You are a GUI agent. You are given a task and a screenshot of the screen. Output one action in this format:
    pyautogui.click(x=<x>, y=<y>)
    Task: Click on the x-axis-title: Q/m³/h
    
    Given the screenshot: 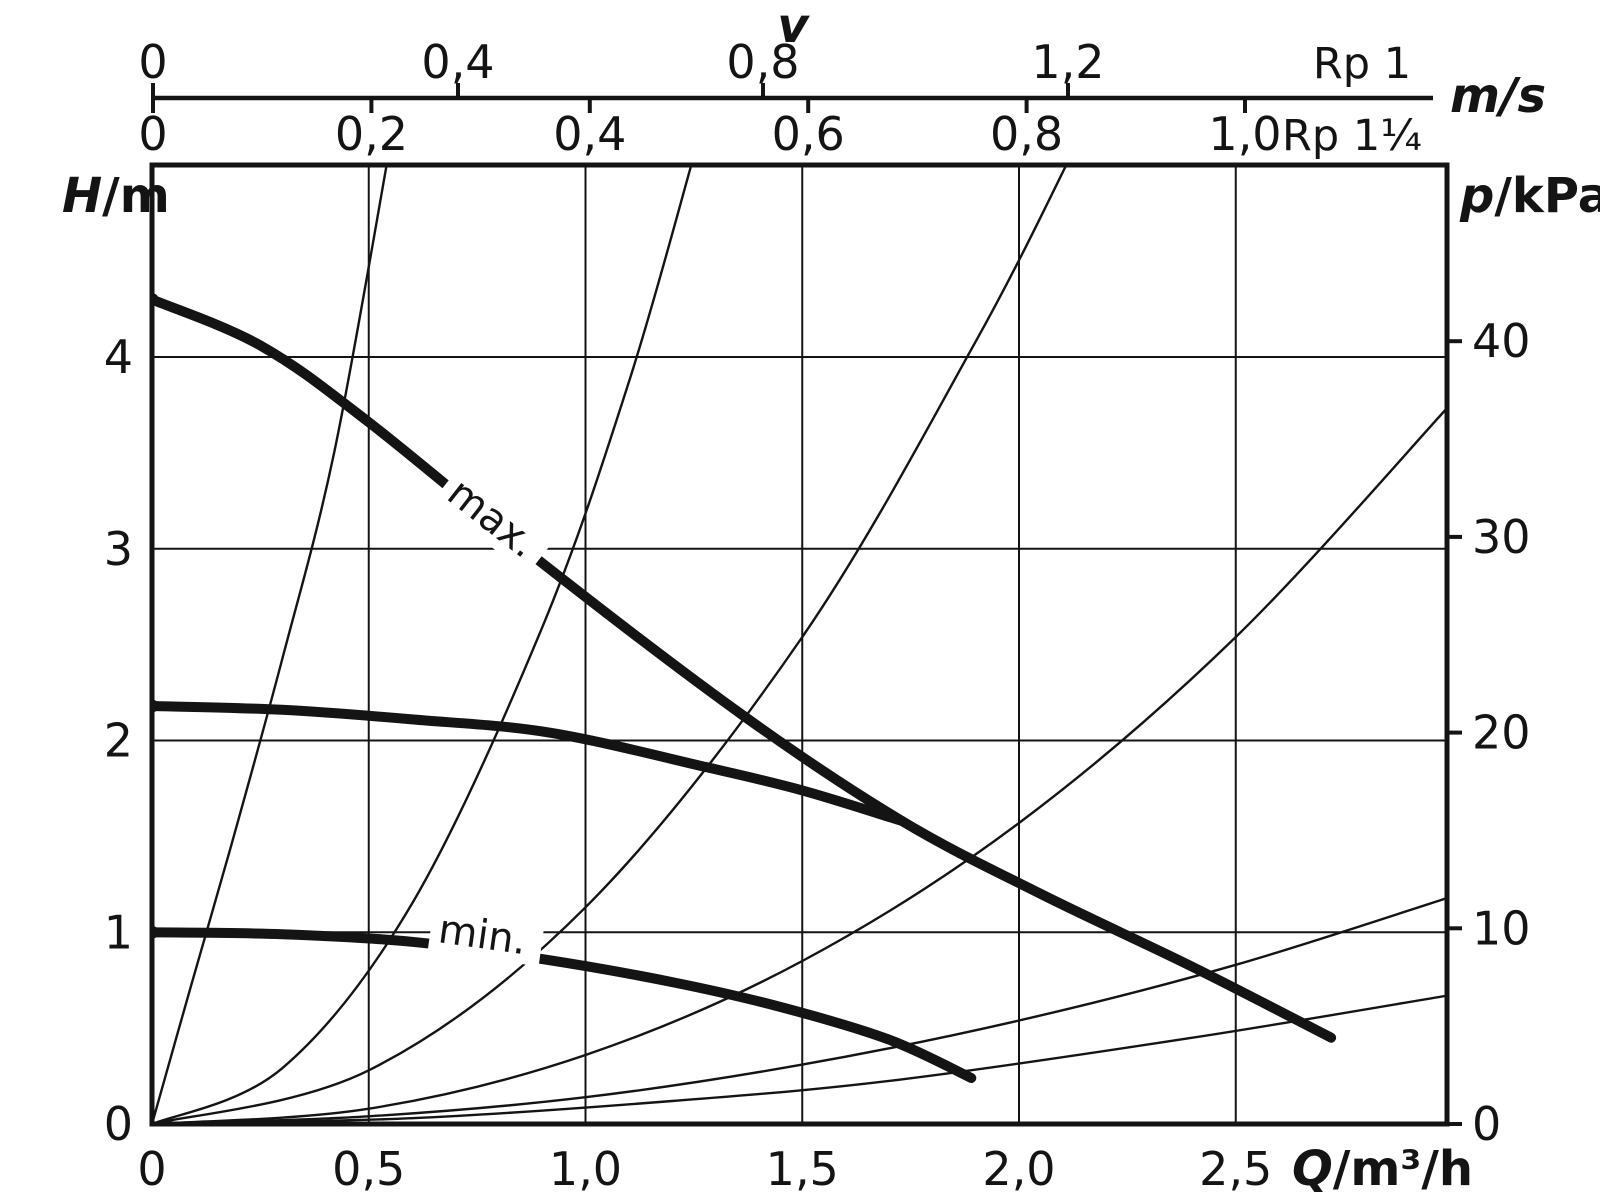 What is the action you would take?
    pyautogui.click(x=1382, y=1169)
    